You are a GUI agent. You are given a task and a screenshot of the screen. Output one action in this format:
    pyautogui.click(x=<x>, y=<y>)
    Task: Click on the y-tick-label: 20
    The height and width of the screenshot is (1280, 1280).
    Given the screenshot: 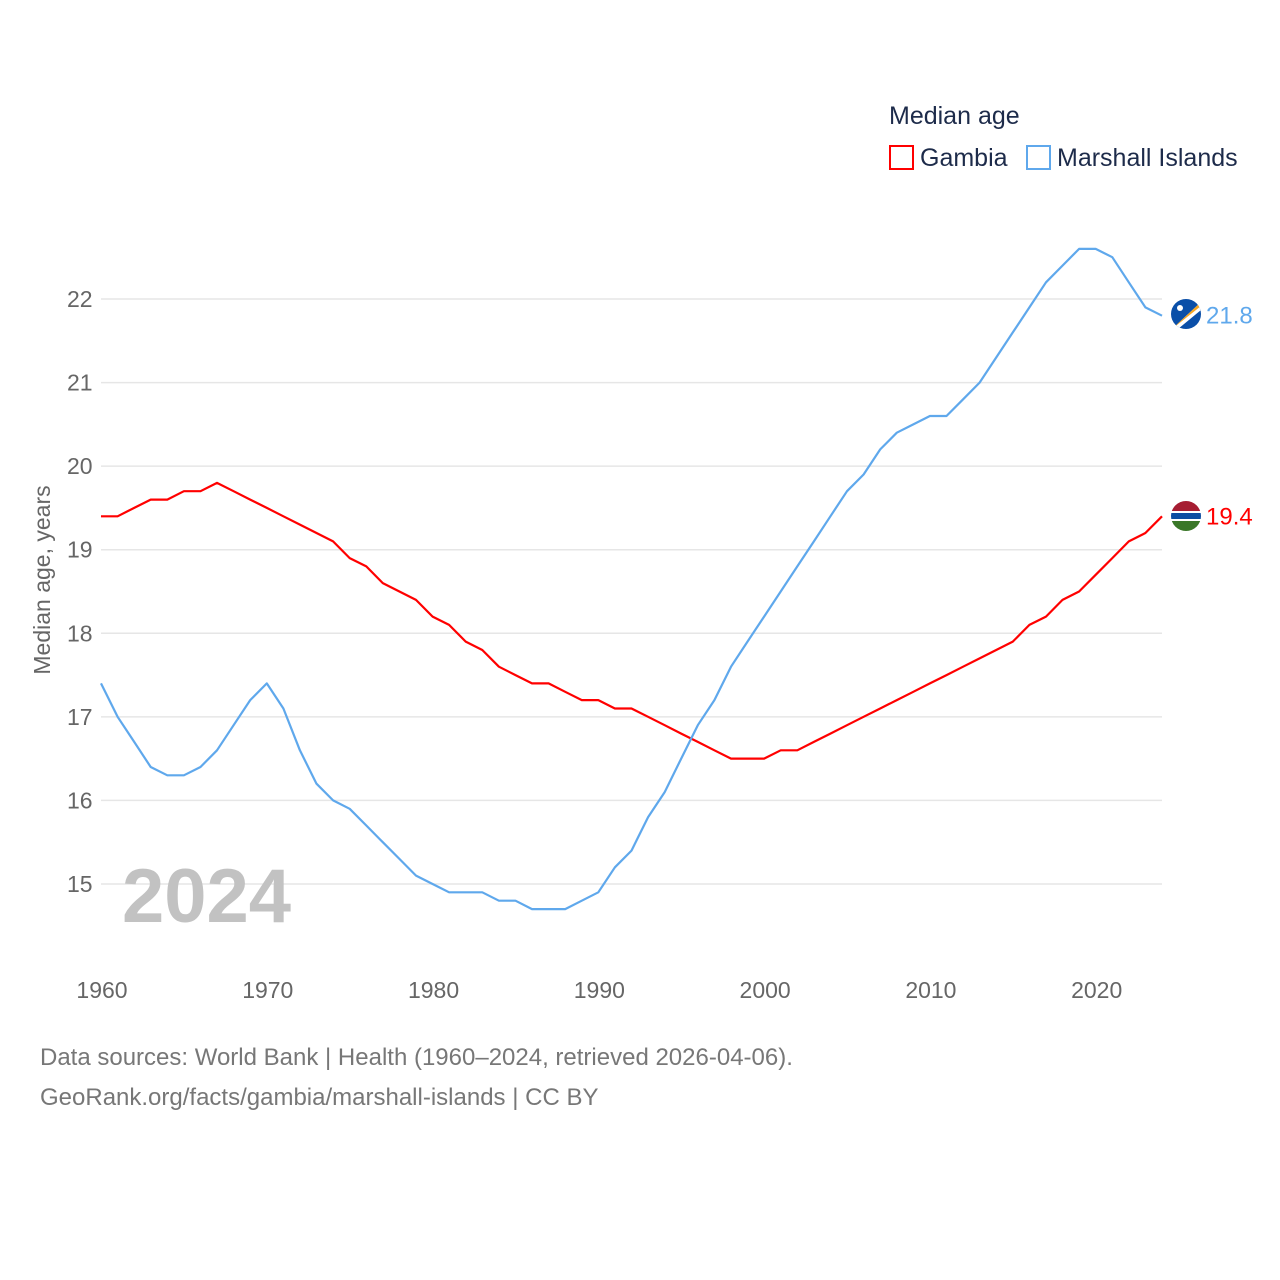 What is the action you would take?
    pyautogui.click(x=80, y=466)
    